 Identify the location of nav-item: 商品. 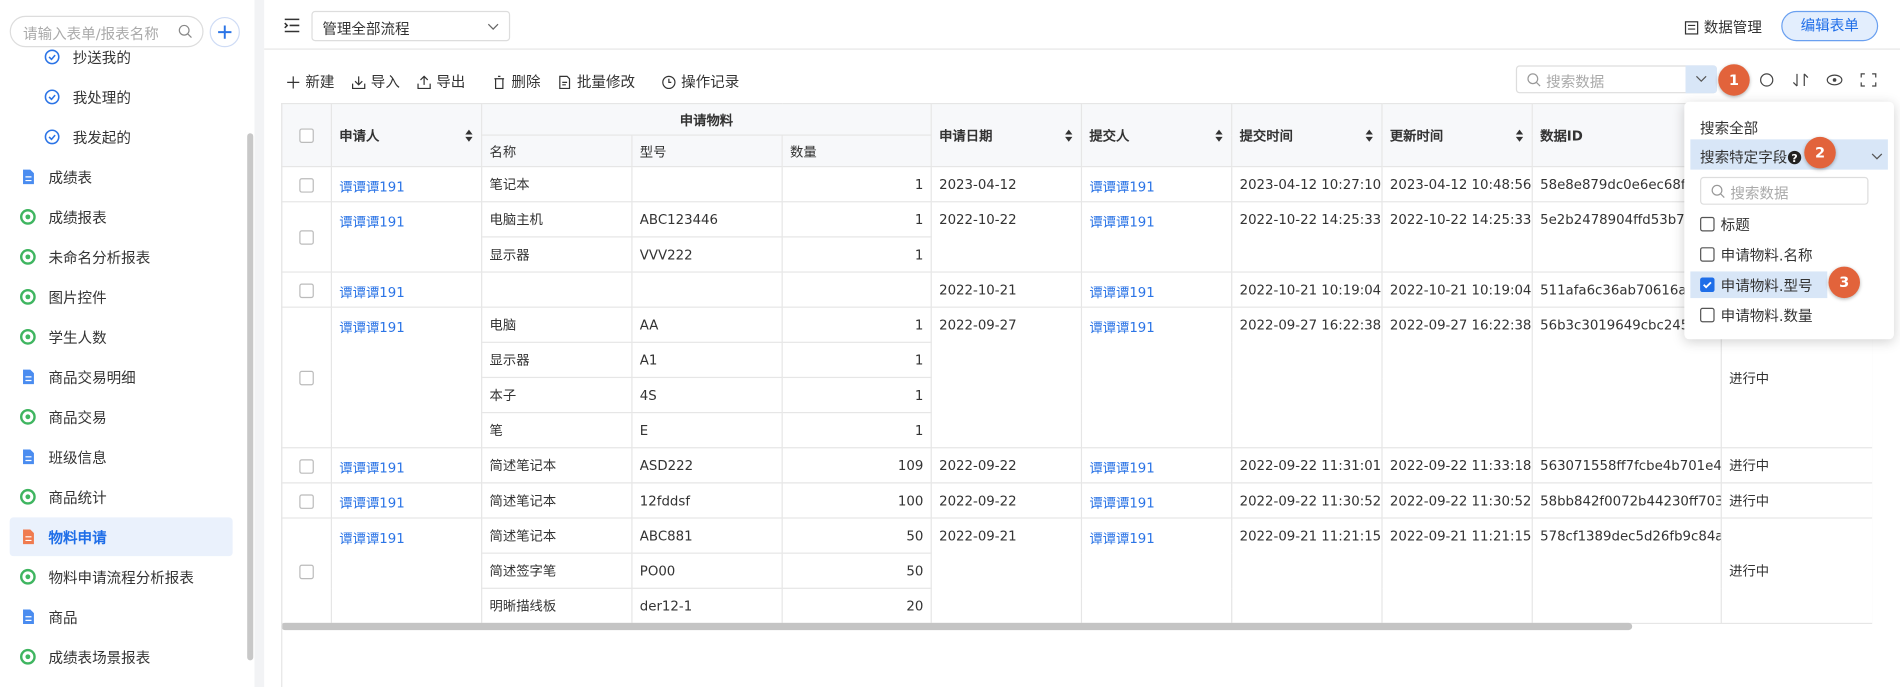
(121, 616).